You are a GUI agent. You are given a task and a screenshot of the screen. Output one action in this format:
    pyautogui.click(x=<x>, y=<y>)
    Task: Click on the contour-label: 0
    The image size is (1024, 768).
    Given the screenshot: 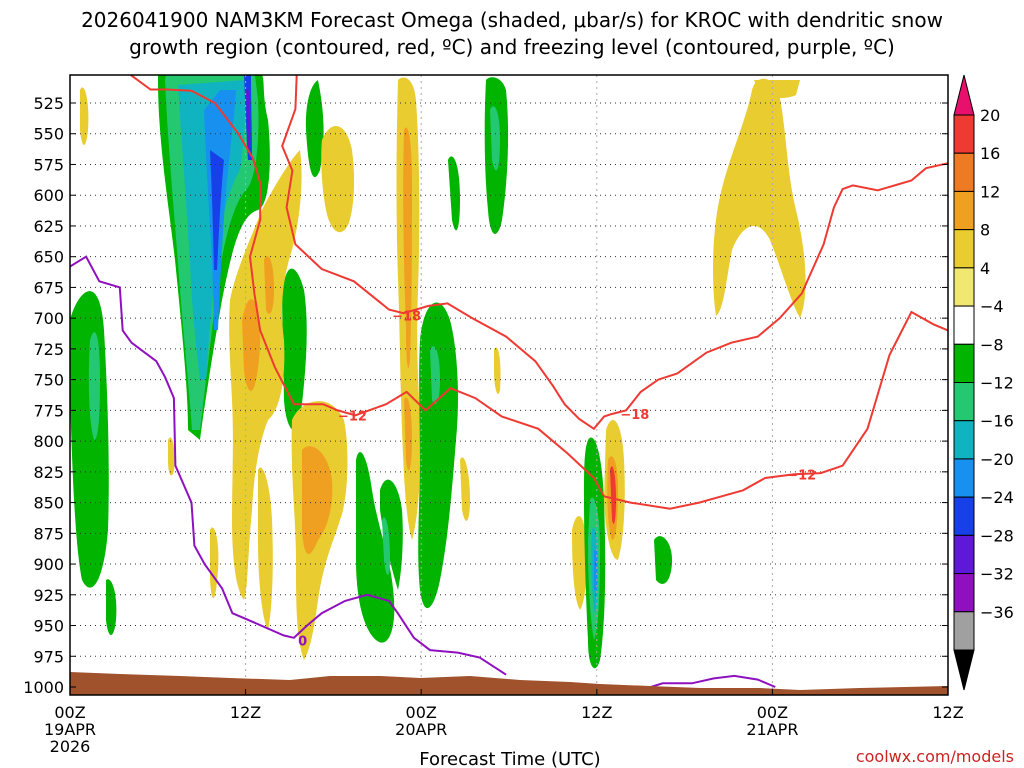 What is the action you would take?
    pyautogui.click(x=302, y=641)
    